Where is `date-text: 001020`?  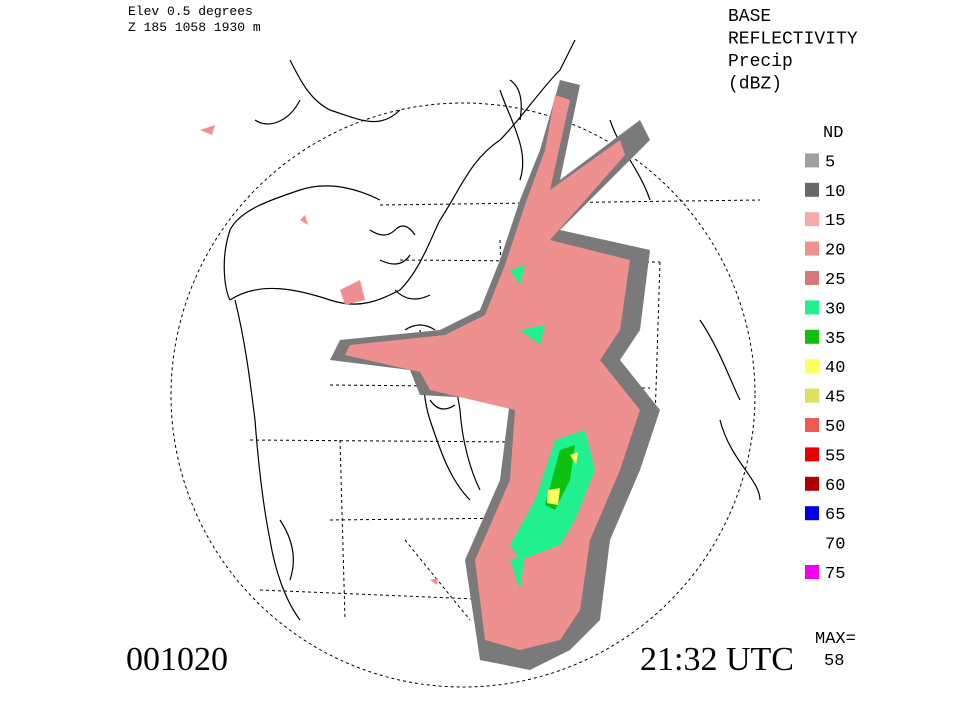
date-text: 001020 is located at coordinates (177, 659).